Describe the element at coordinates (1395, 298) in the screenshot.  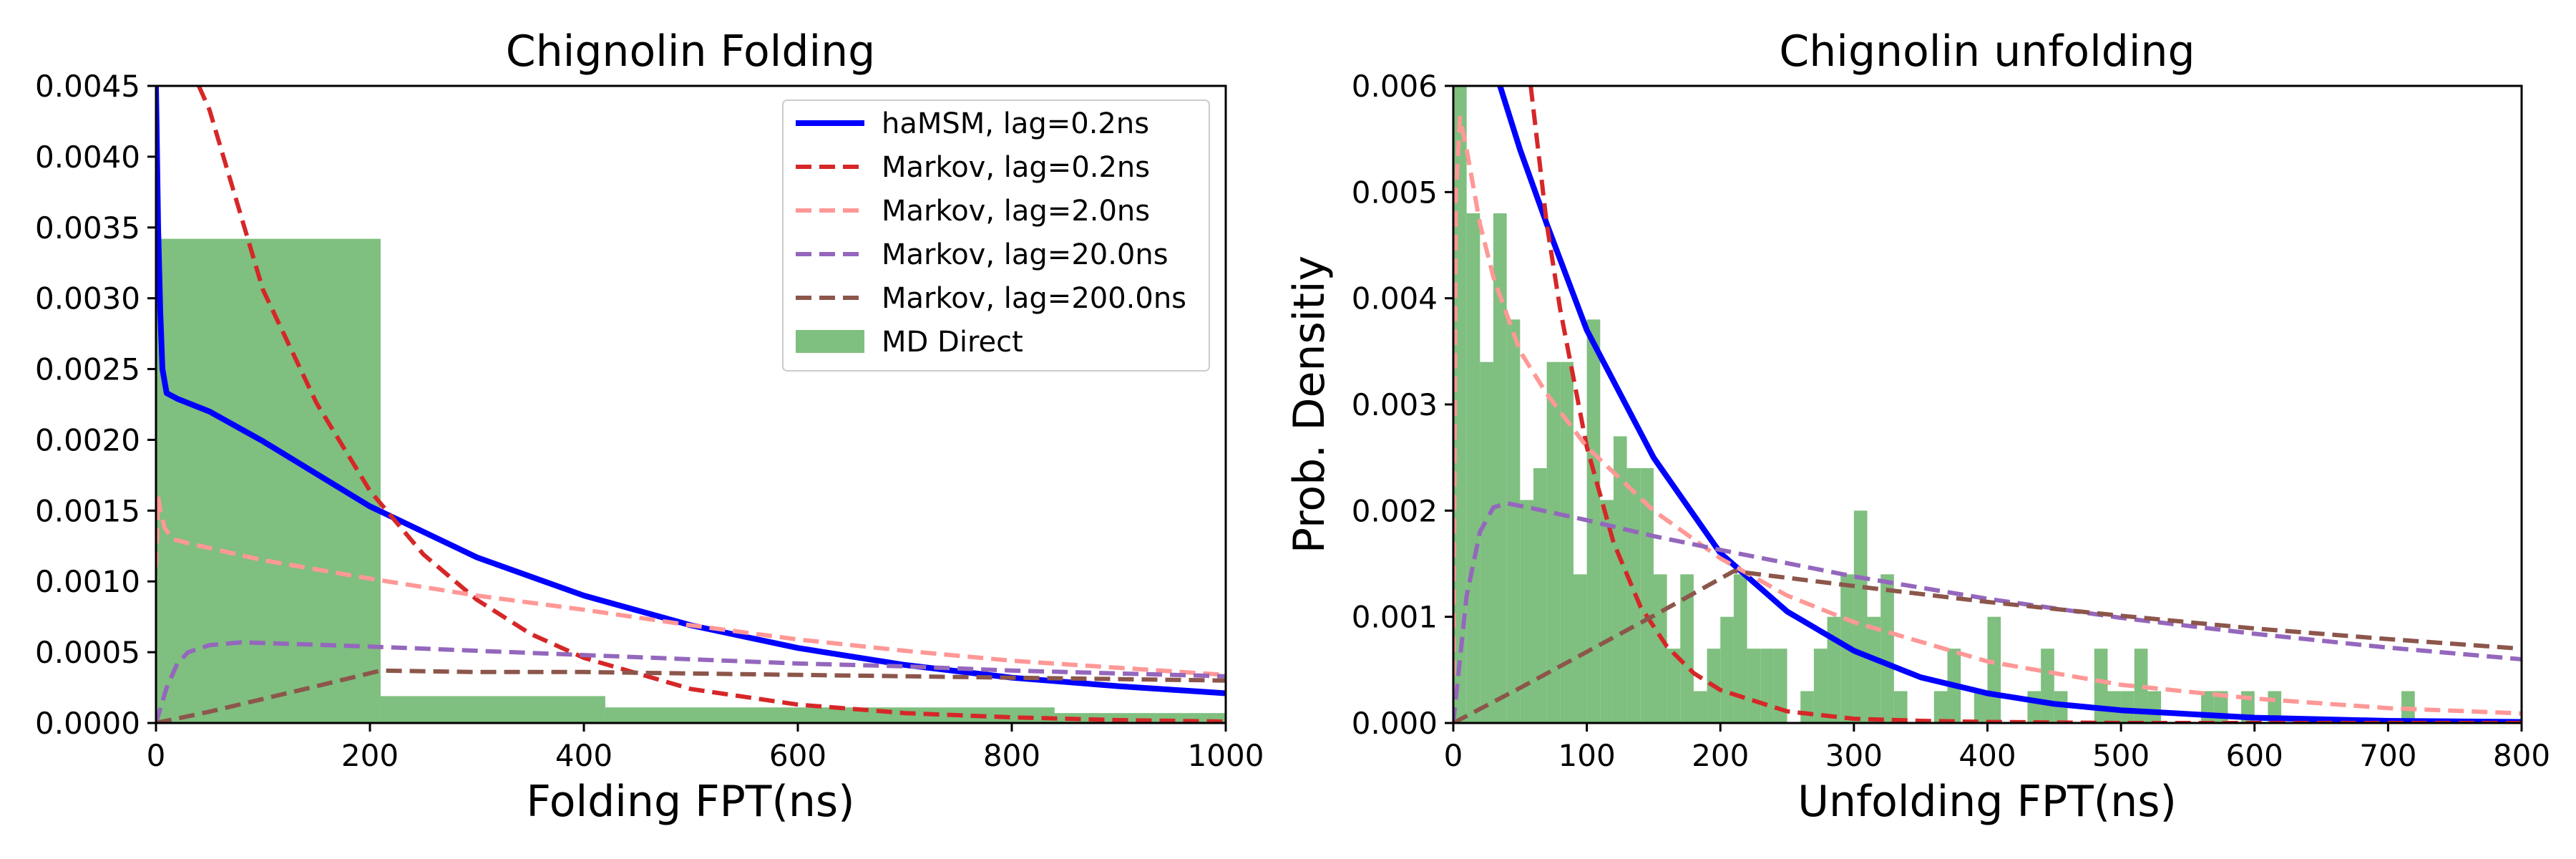
I see `y-tick-label: 0.004` at that location.